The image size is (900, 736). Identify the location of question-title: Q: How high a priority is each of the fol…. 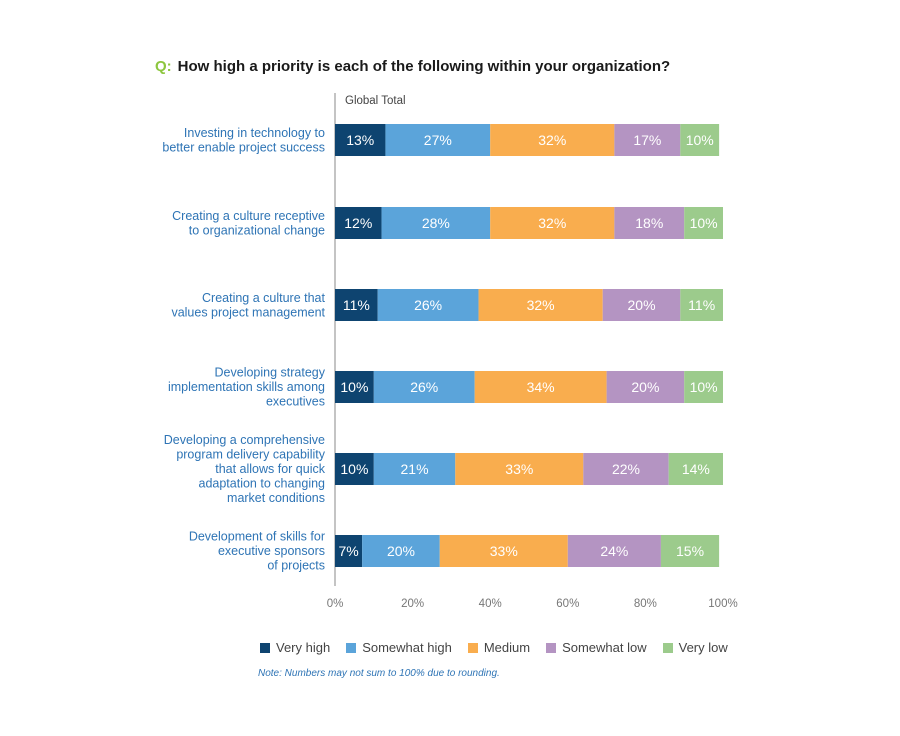
(412, 66).